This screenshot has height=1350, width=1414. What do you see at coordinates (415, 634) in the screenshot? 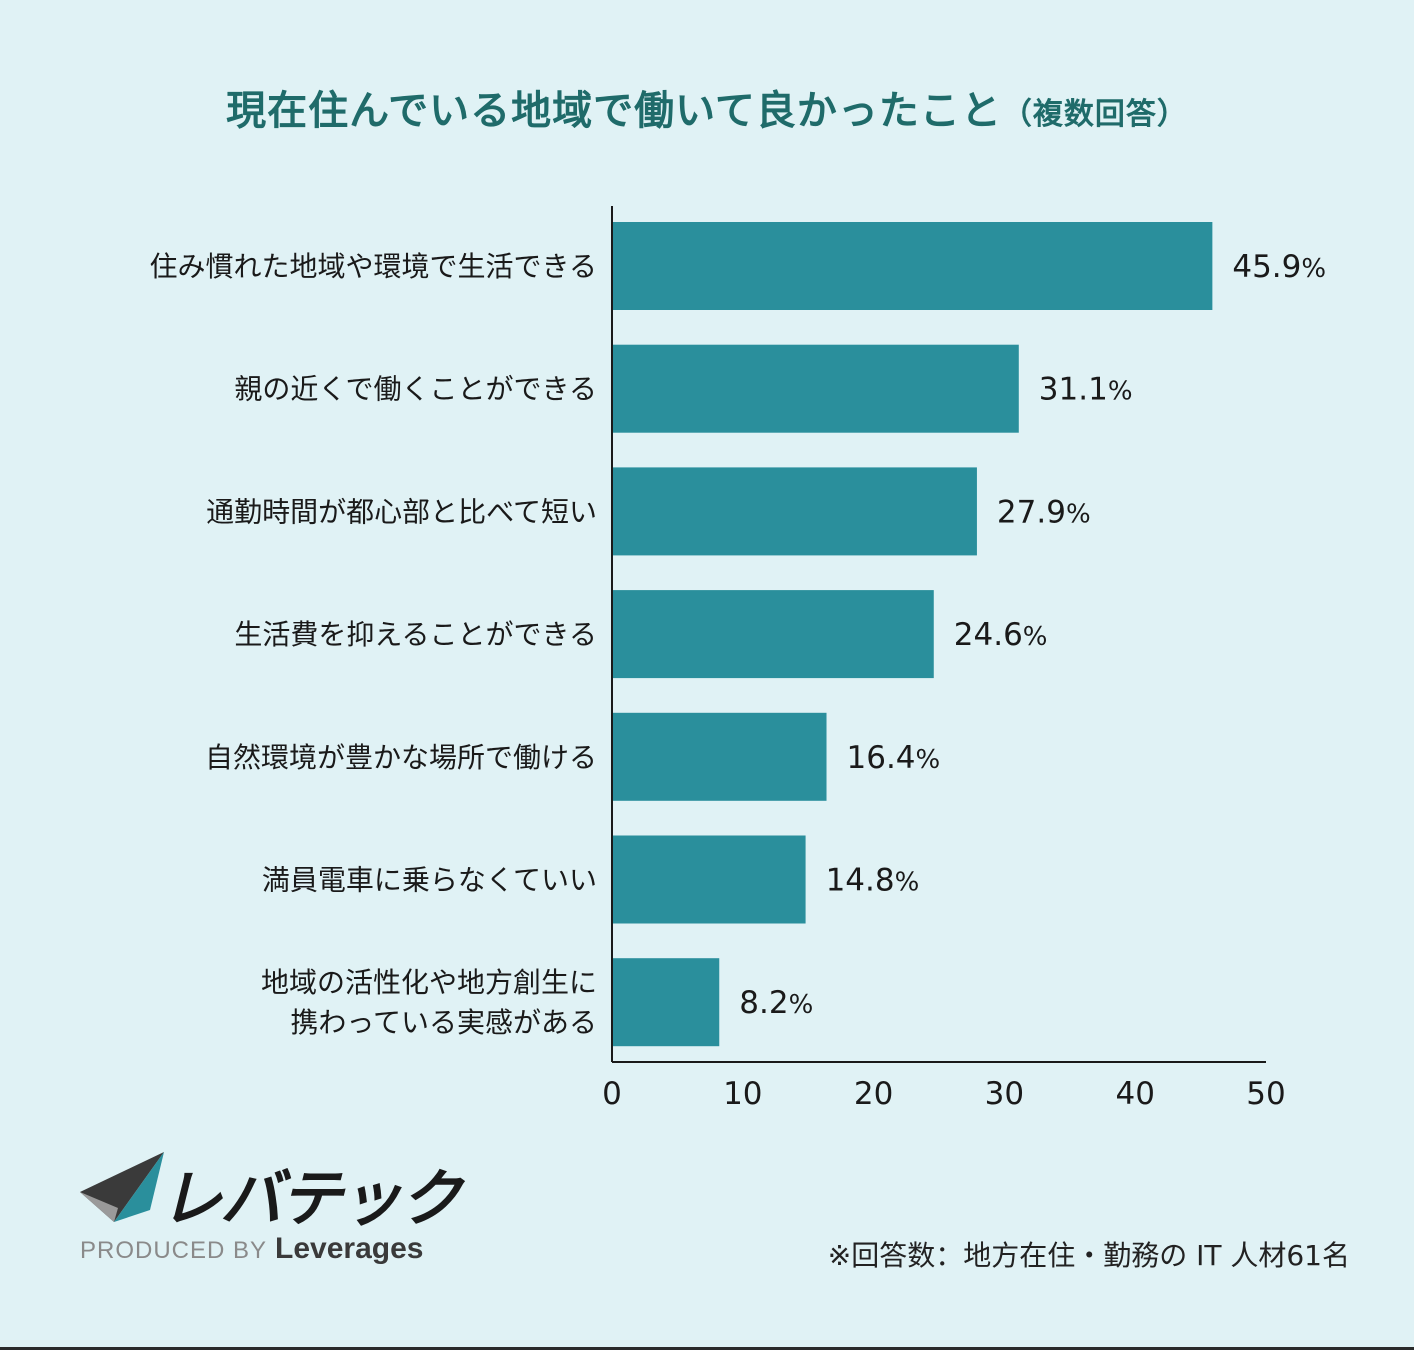
I see `category-label-3: 生活費を抑えることができる` at bounding box center [415, 634].